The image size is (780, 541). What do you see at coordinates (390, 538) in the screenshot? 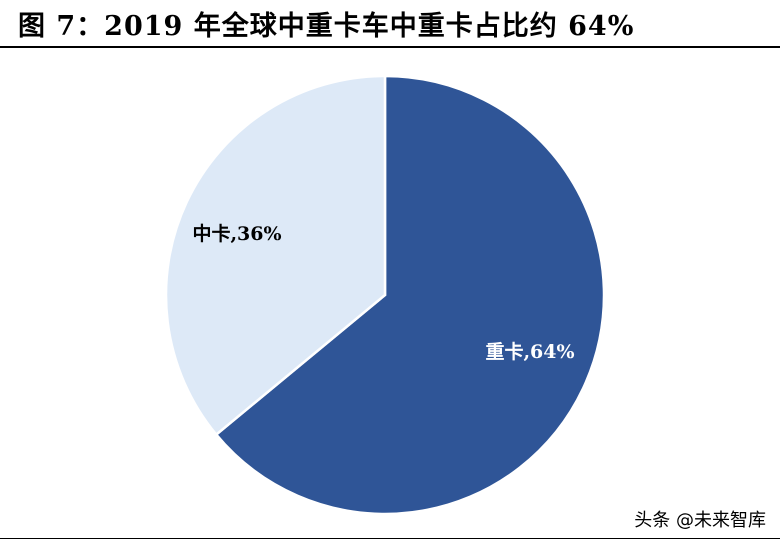
I see `bottom-divider` at bounding box center [390, 538].